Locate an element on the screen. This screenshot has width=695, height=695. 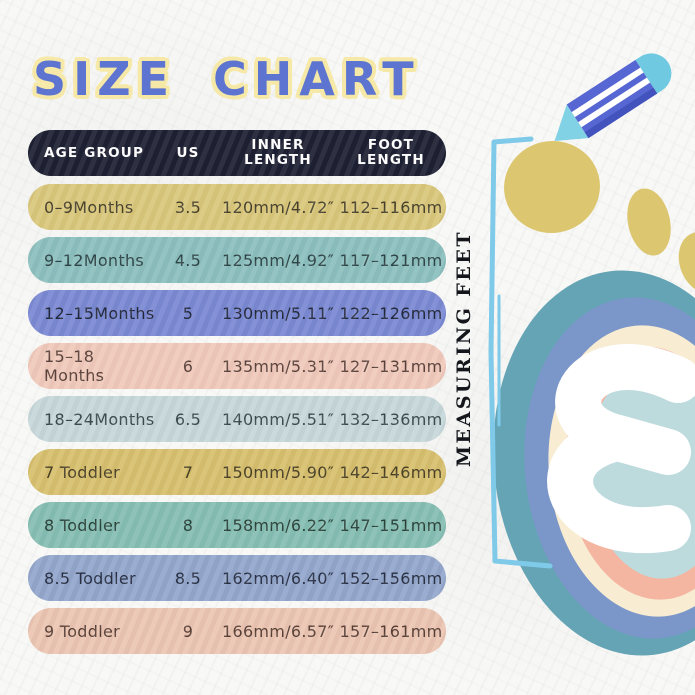
cell-inner-length: 140mm/5.51″ is located at coordinates (277, 419).